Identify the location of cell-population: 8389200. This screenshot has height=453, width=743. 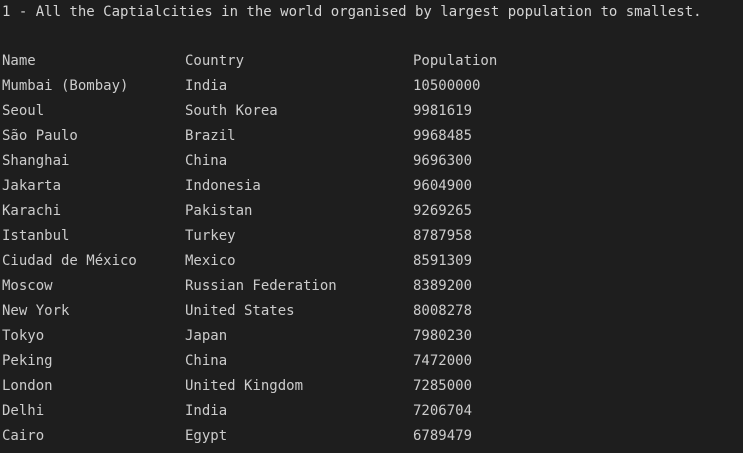
(443, 286).